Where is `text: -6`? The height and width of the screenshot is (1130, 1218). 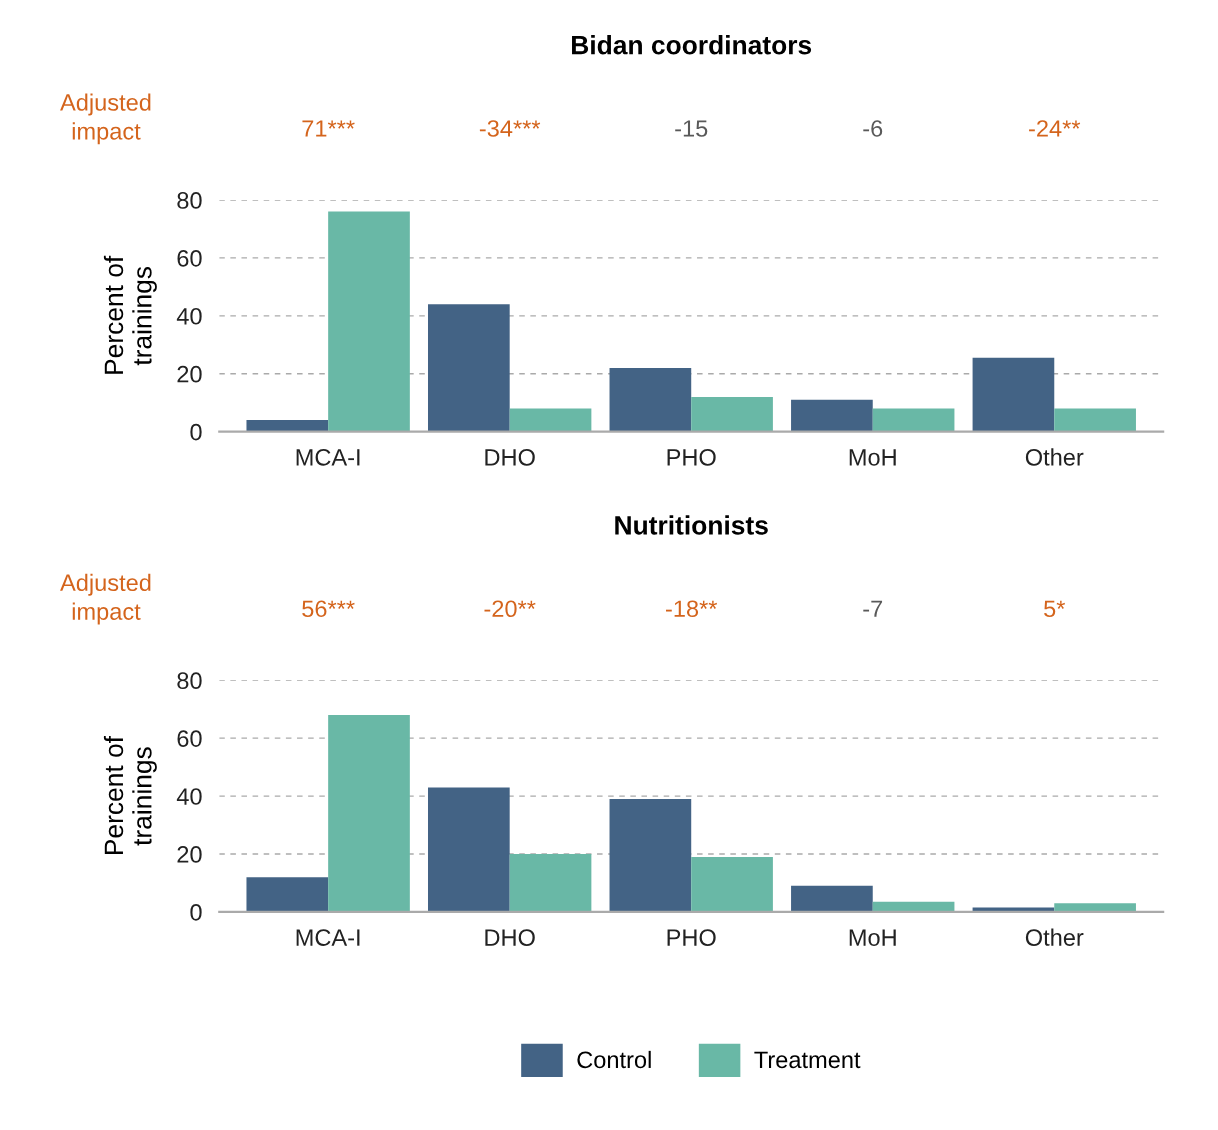
text: -6 is located at coordinates (873, 128).